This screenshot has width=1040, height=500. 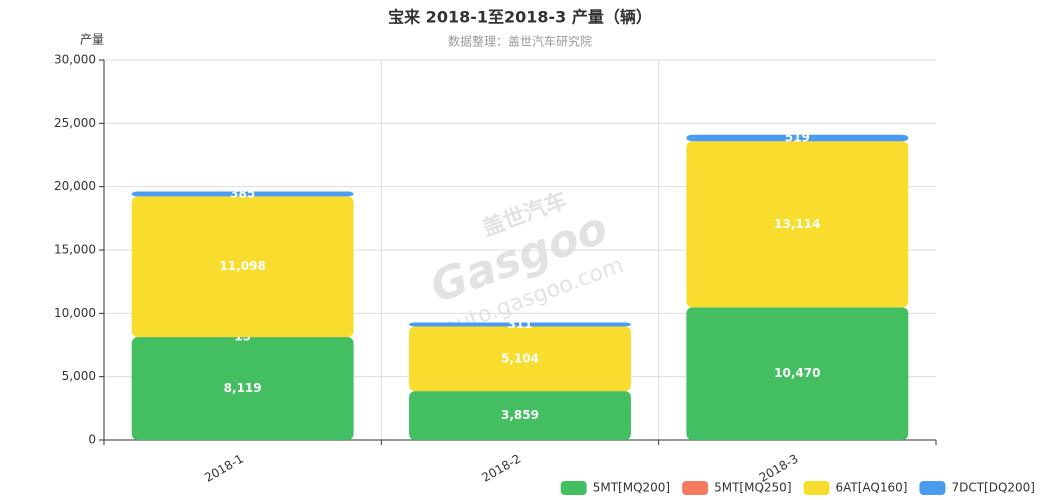 I want to click on legend-label: 6AT[AQ160], so click(x=872, y=488).